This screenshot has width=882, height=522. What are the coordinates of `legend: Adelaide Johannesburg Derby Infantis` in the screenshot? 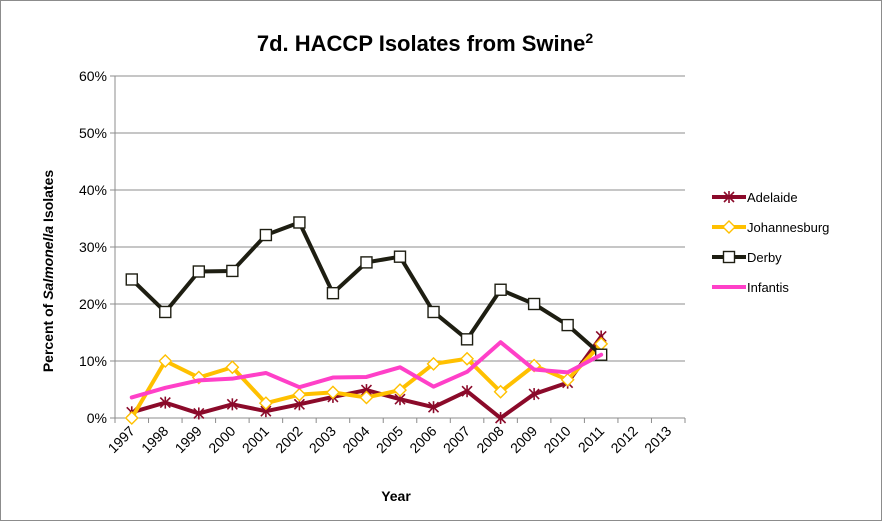 It's located at (770, 242).